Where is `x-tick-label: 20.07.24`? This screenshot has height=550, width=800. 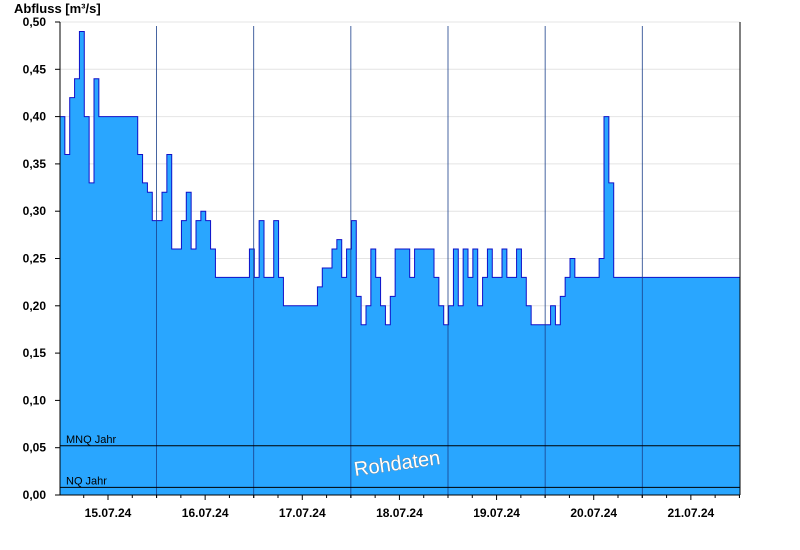 x-tick-label: 20.07.24 is located at coordinates (593, 513).